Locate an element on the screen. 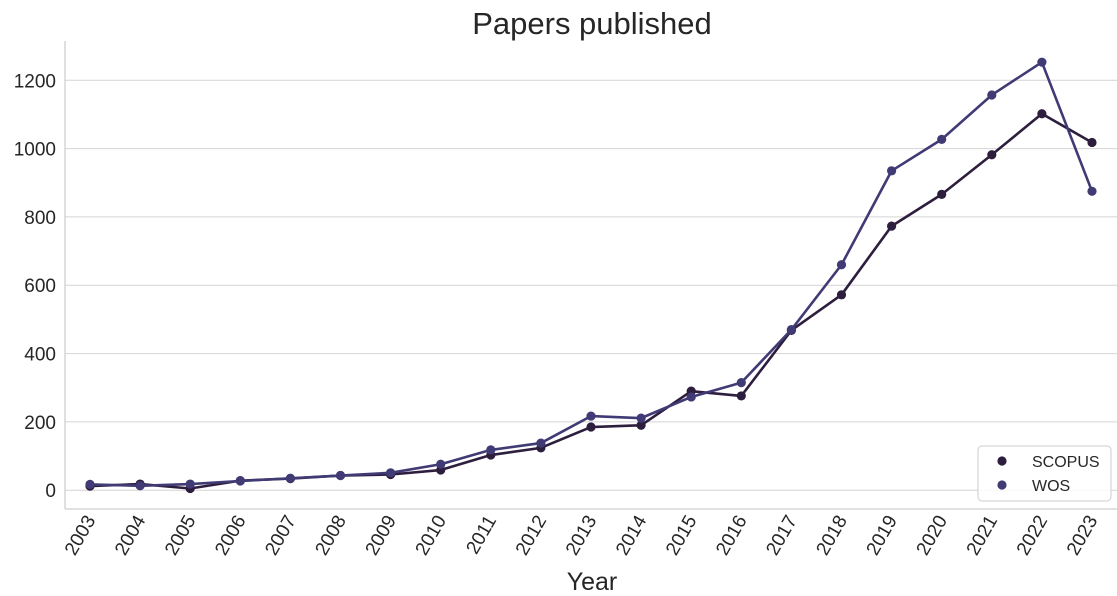 The image size is (1117, 596). y-tick-label: 200 is located at coordinates (40, 423).